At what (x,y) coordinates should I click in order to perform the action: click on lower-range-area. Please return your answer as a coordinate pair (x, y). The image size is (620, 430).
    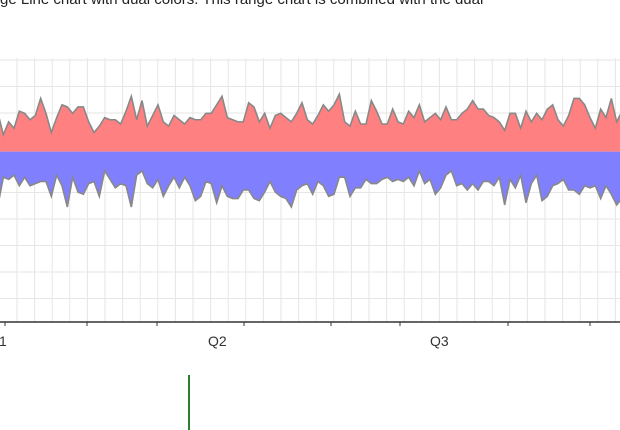
    Looking at the image, I should click on (310, 179).